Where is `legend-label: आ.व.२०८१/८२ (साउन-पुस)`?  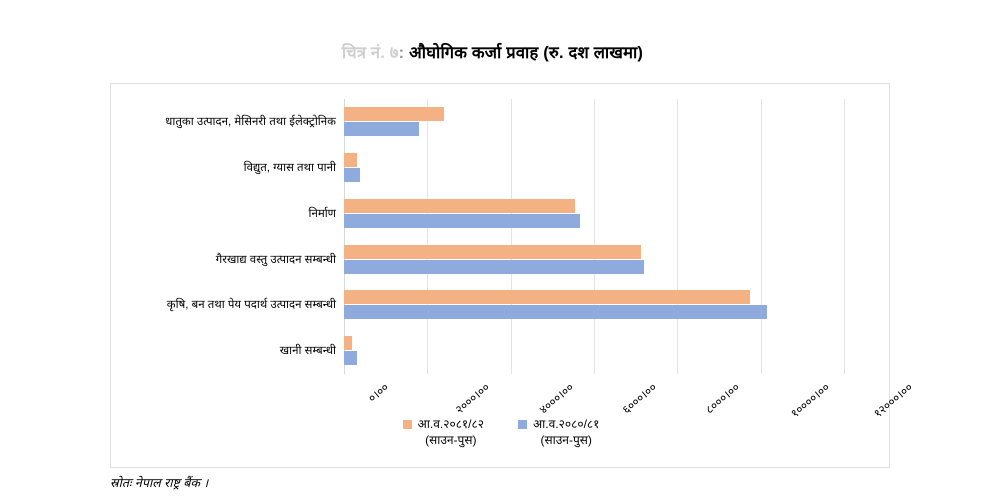 legend-label: आ.व.२०८१/८२ (साउन-पुस) is located at coordinates (450, 432).